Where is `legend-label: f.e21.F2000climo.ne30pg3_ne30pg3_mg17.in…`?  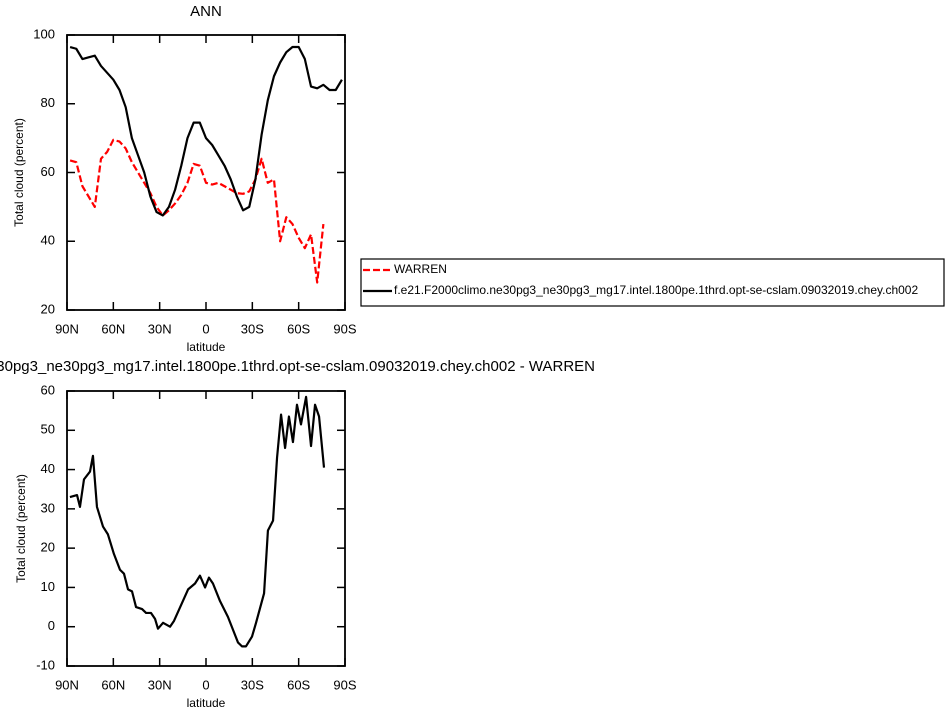
legend-label: f.e21.F2000climo.ne30pg3_ne30pg3_mg17.in… is located at coordinates (656, 290).